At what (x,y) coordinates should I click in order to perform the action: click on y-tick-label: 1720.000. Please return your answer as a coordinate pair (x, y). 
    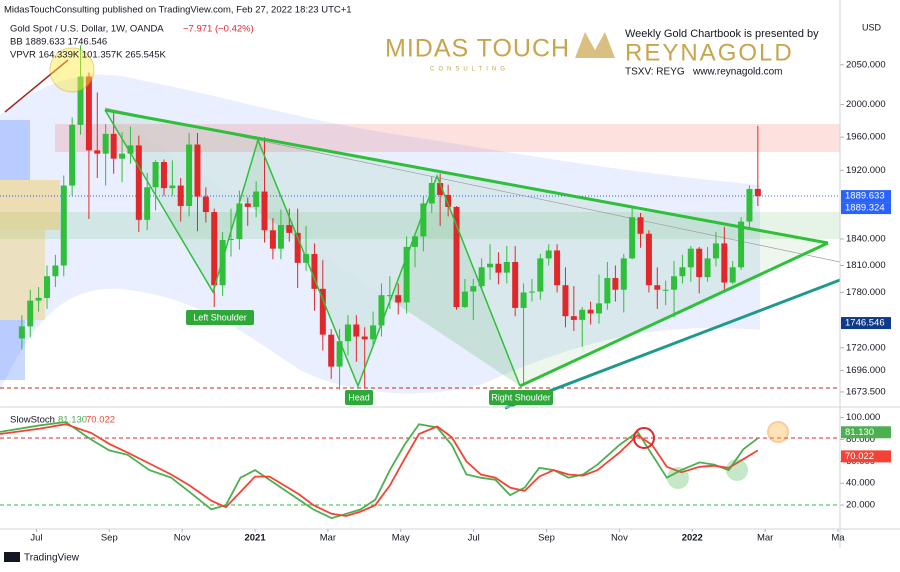
    Looking at the image, I should click on (866, 347).